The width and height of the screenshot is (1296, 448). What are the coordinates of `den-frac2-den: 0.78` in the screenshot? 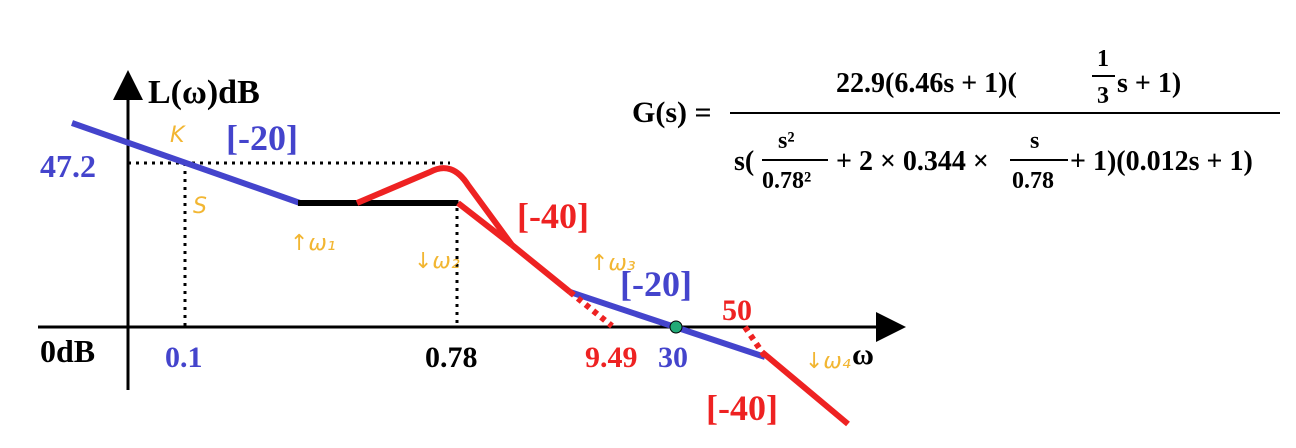 It's located at (1033, 181).